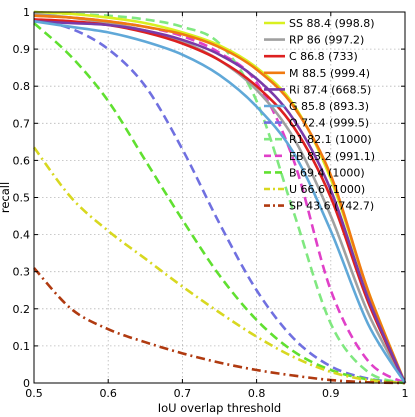 Image resolution: width=415 pixels, height=417 pixels. I want to click on legend-entry-label: EB 83.2 (991.1), so click(332, 156).